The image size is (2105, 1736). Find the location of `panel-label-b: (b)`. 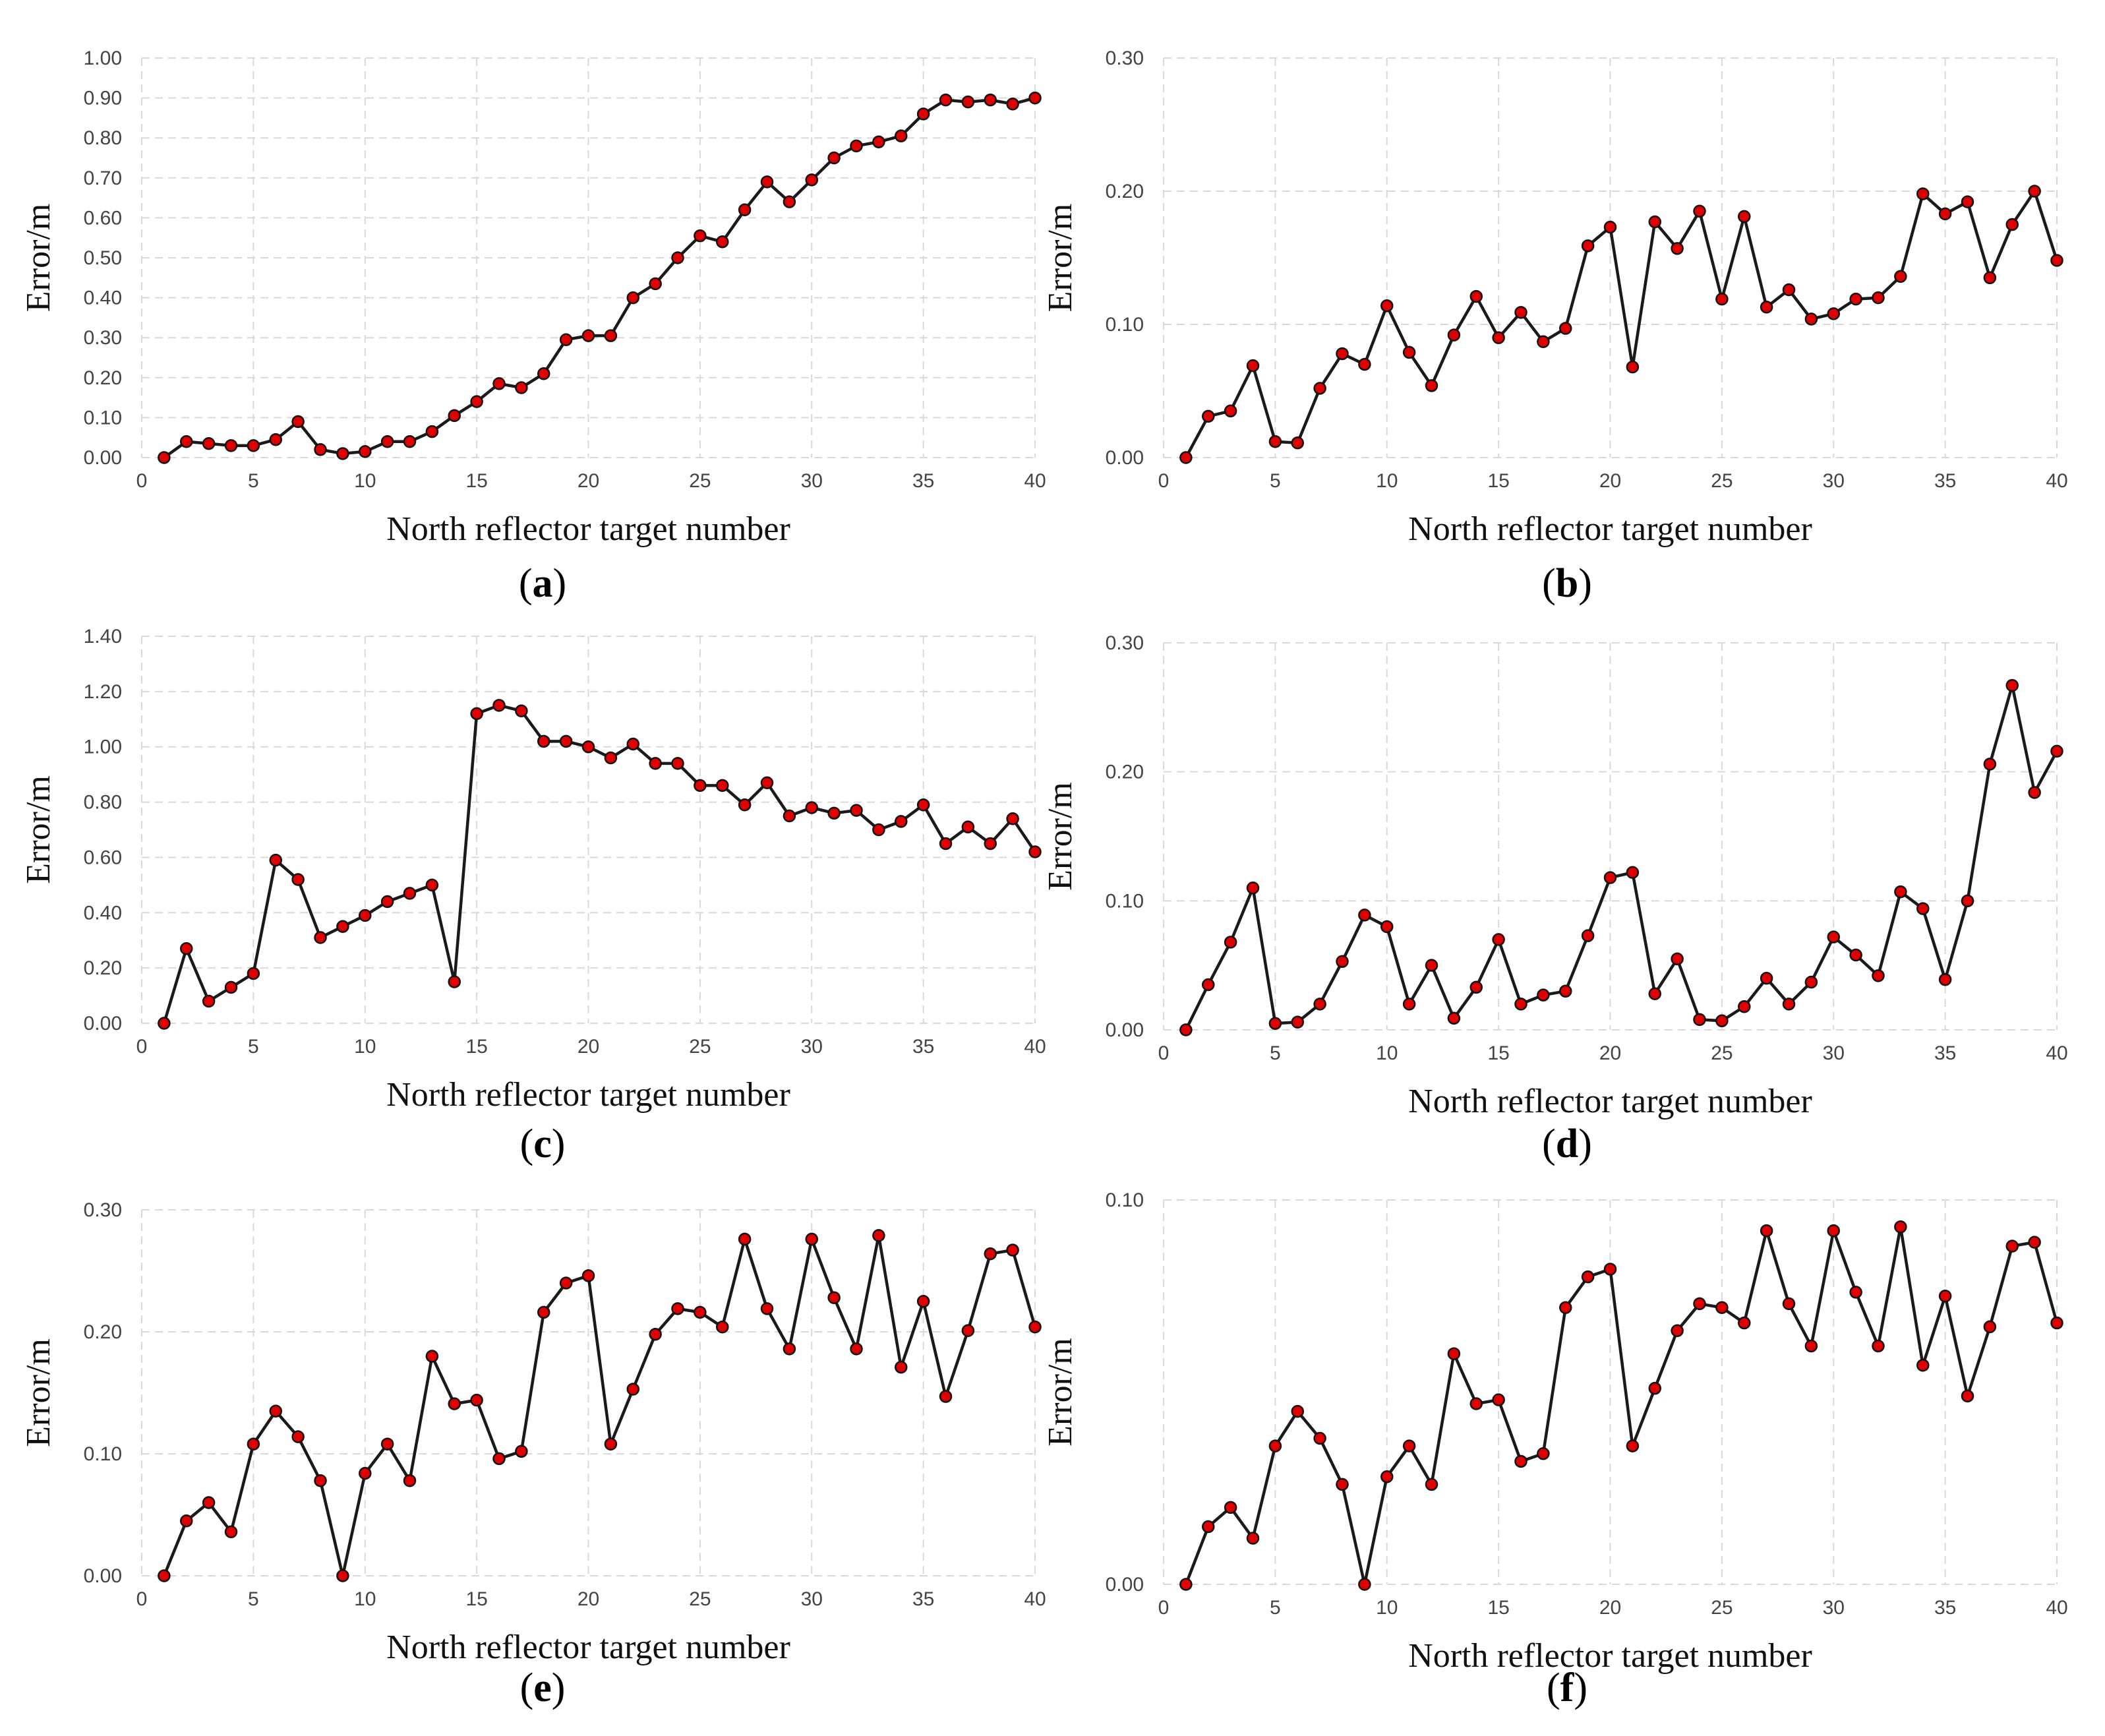

panel-label-b: (b) is located at coordinates (1567, 583).